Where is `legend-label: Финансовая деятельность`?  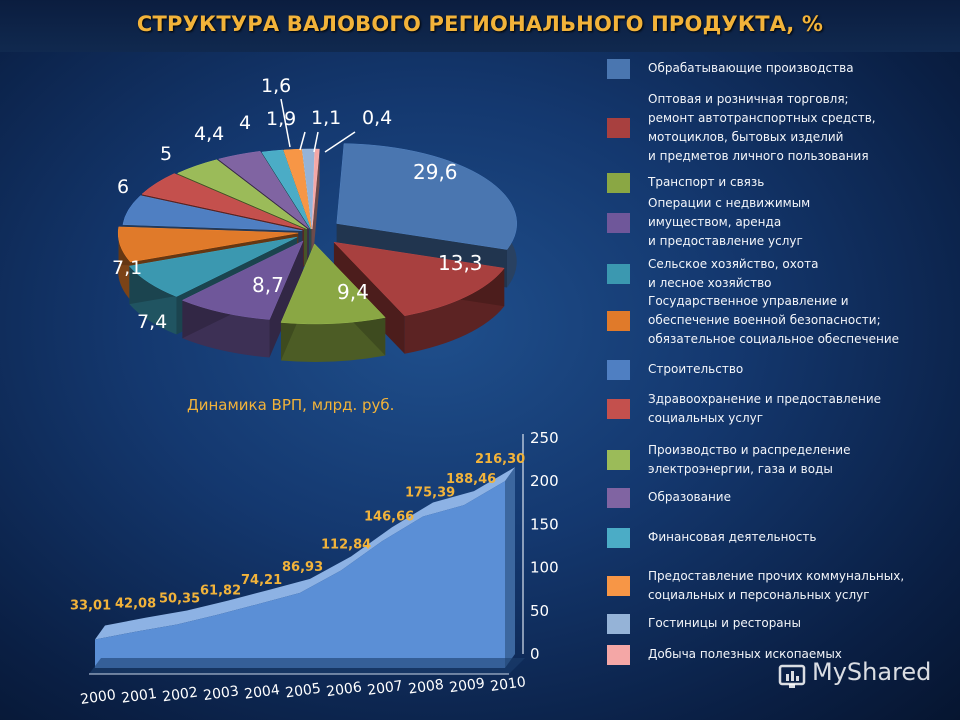 legend-label: Финансовая деятельность is located at coordinates (732, 537).